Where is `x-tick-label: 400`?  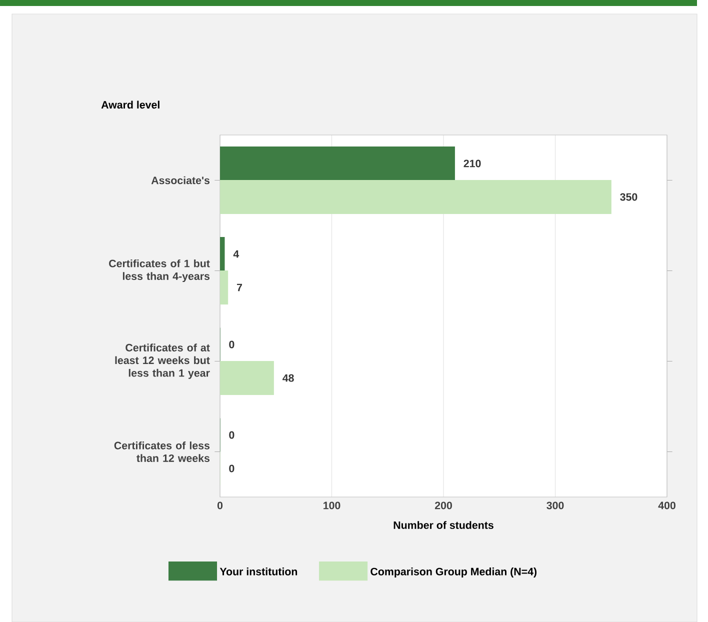 x-tick-label: 400 is located at coordinates (667, 506).